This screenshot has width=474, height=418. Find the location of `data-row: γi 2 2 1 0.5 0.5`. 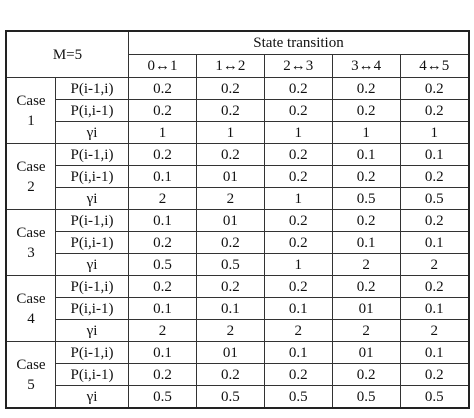

data-row: γi 2 2 1 0.5 0.5 is located at coordinates (238, 198).